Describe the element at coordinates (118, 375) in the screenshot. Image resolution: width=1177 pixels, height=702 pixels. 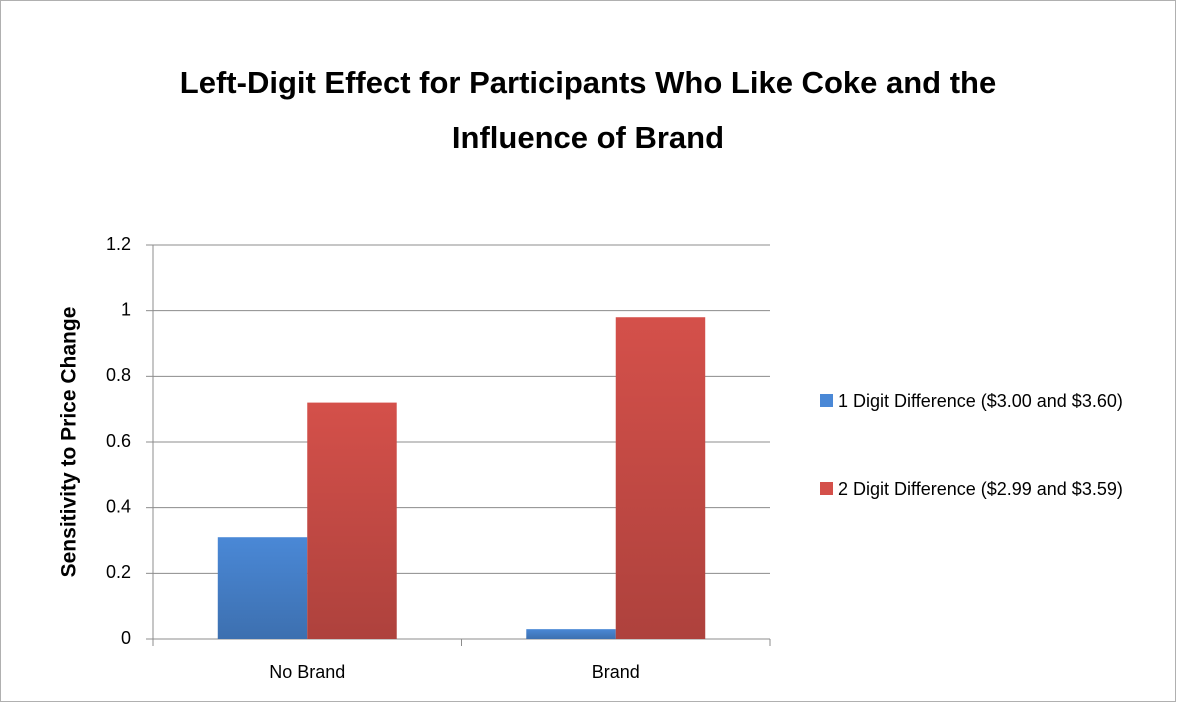
I see `y-tick-label: 0.8` at that location.